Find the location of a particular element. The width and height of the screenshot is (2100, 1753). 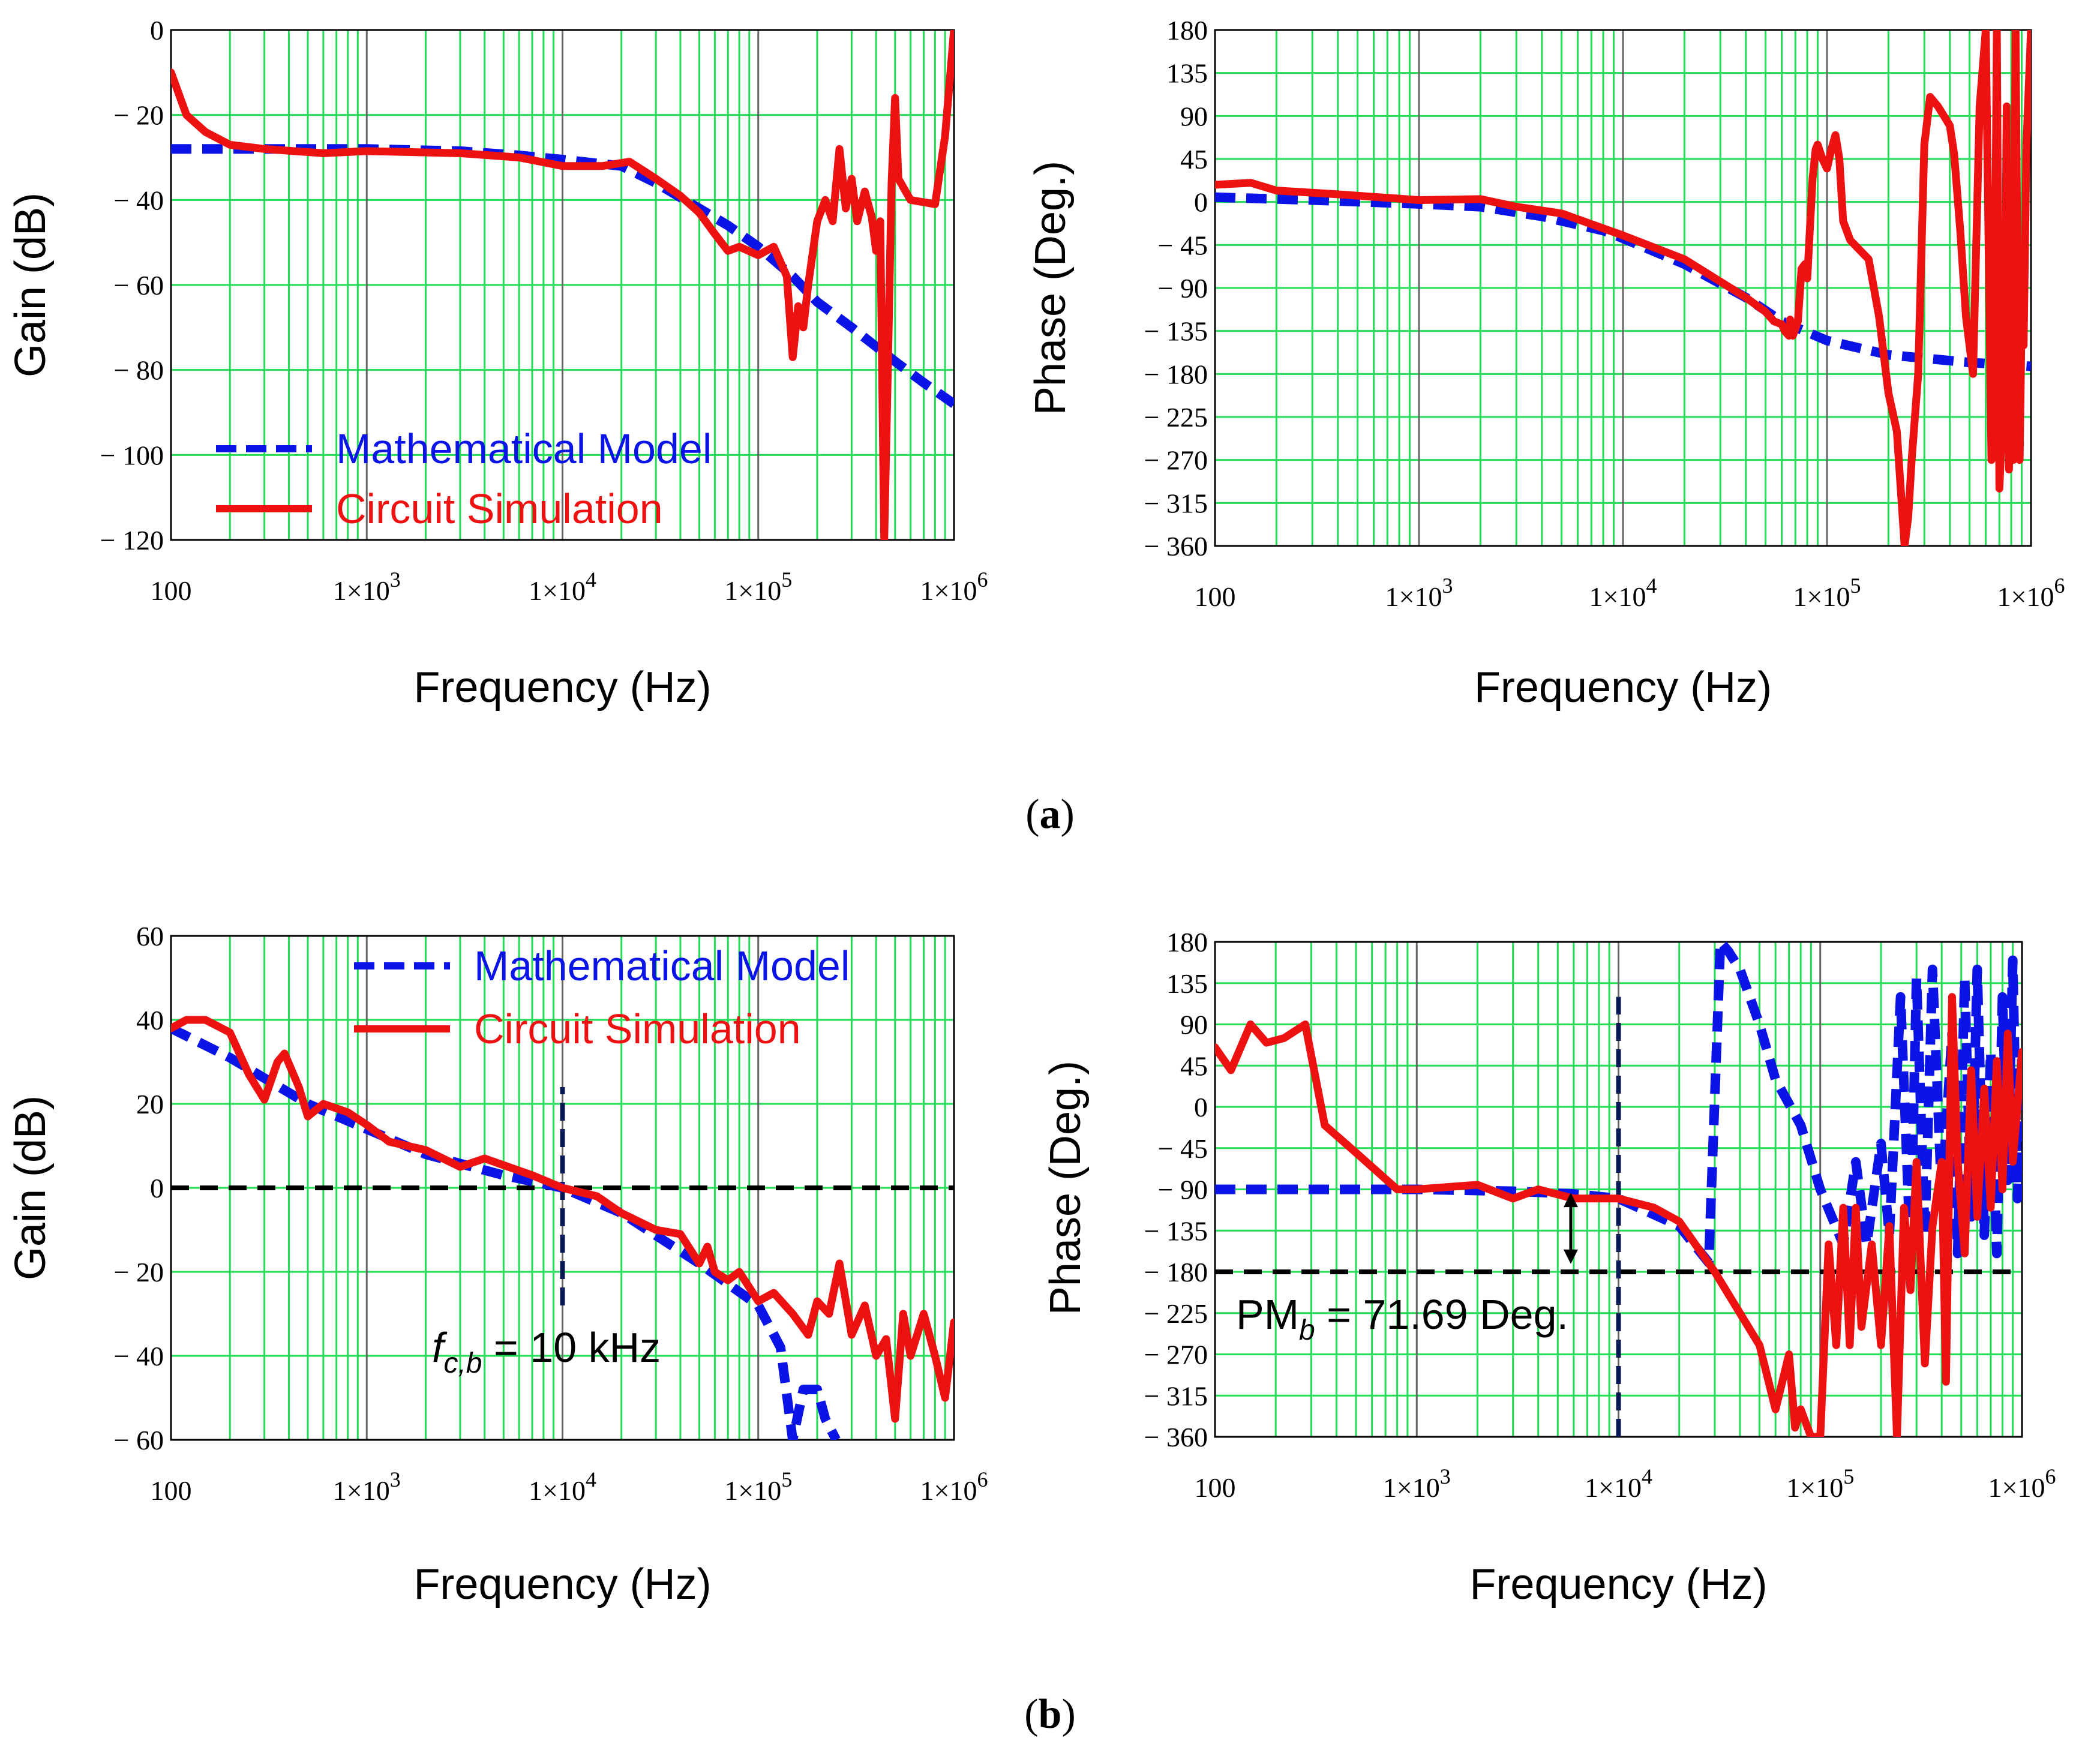

y-tick-label: − 360 is located at coordinates (1176, 546).